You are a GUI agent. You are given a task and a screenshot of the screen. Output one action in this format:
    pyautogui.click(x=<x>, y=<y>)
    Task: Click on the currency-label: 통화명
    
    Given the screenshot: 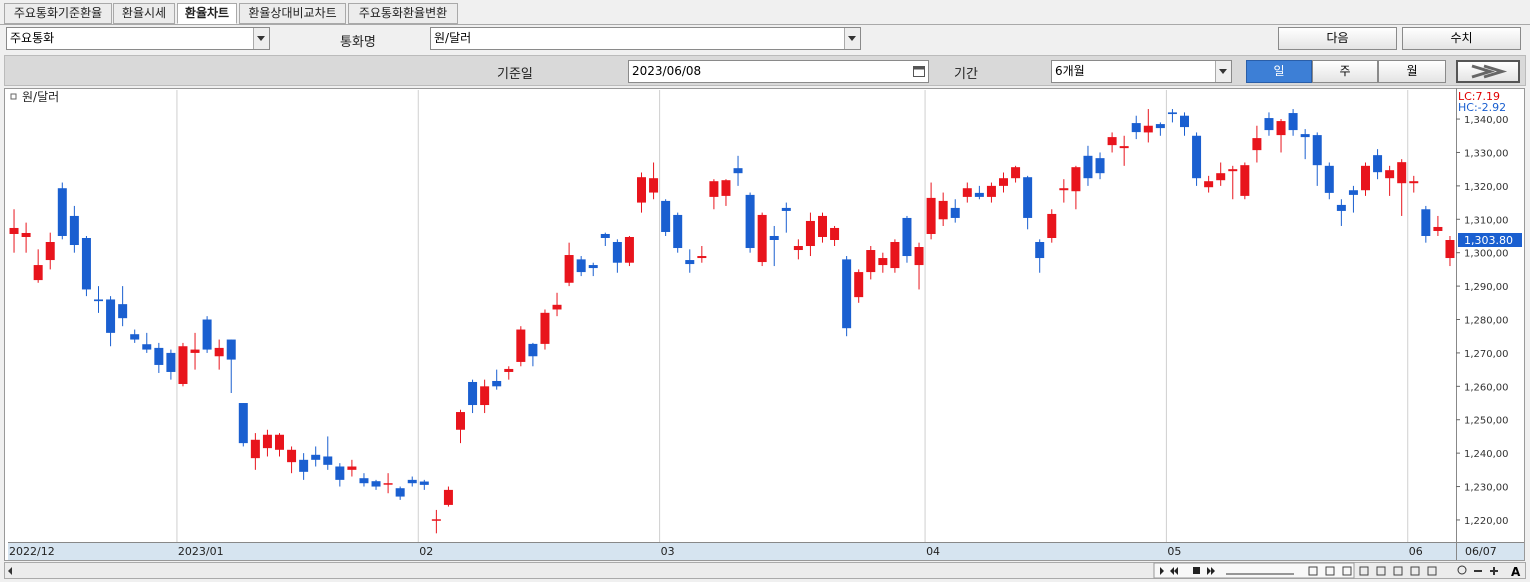 What is the action you would take?
    pyautogui.click(x=358, y=42)
    